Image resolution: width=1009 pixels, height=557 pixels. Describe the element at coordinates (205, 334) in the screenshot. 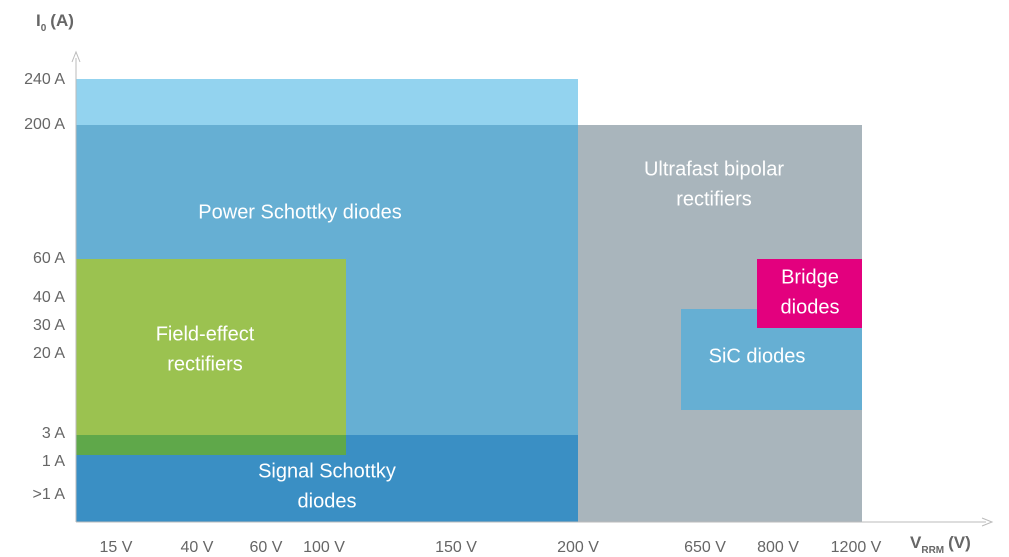

I see `region-label: Field-effect` at that location.